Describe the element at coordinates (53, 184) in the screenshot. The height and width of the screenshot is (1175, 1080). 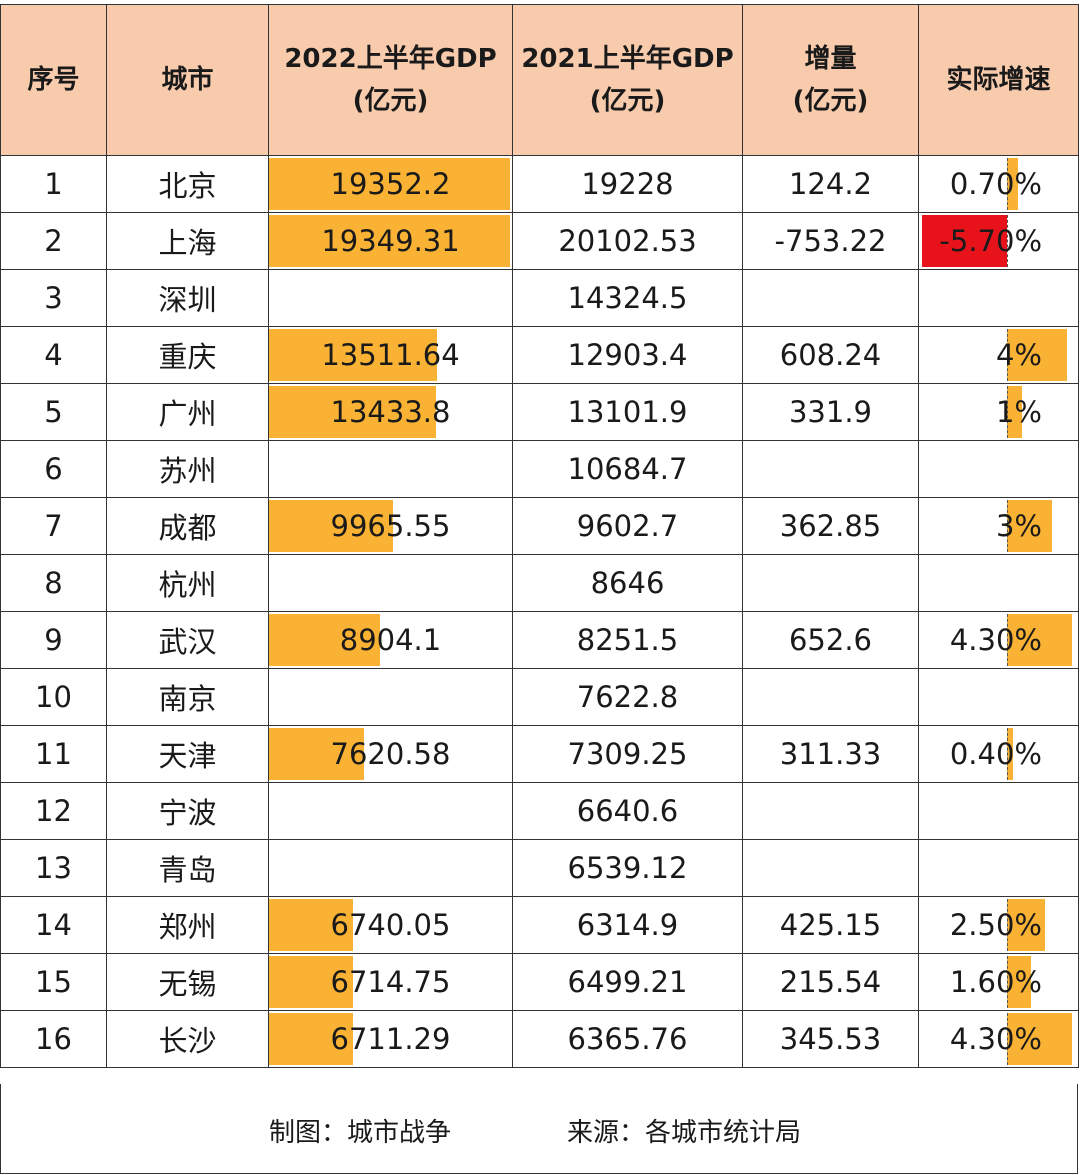
I see `rank-cell: 1` at that location.